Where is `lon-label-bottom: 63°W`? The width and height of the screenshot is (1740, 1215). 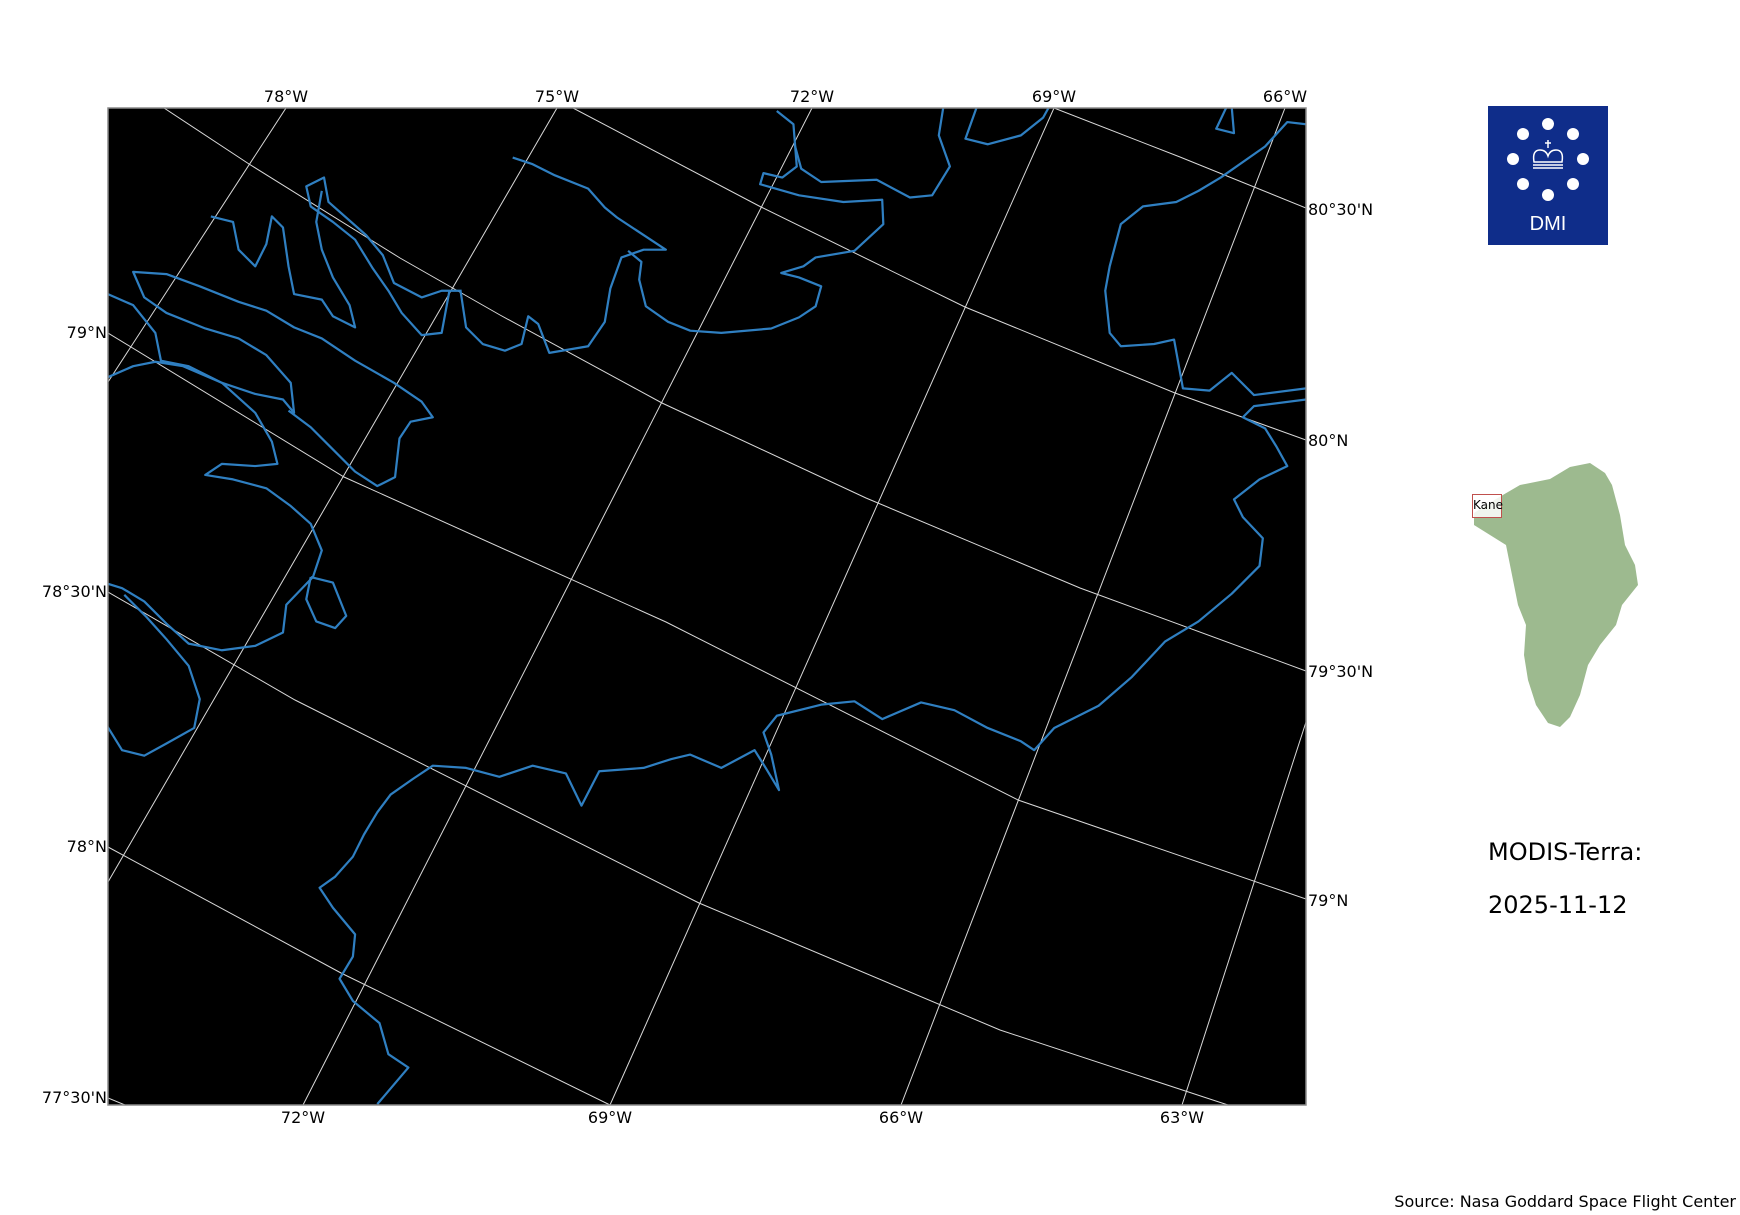
lon-label-bottom: 63°W is located at coordinates (1182, 1117).